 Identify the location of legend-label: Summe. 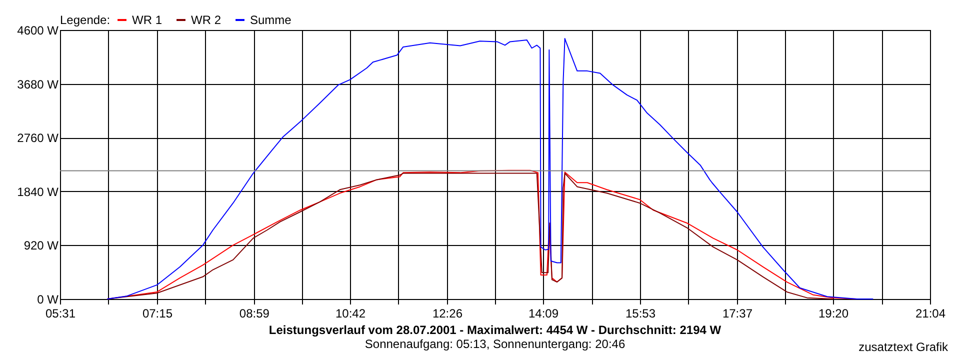
(271, 20).